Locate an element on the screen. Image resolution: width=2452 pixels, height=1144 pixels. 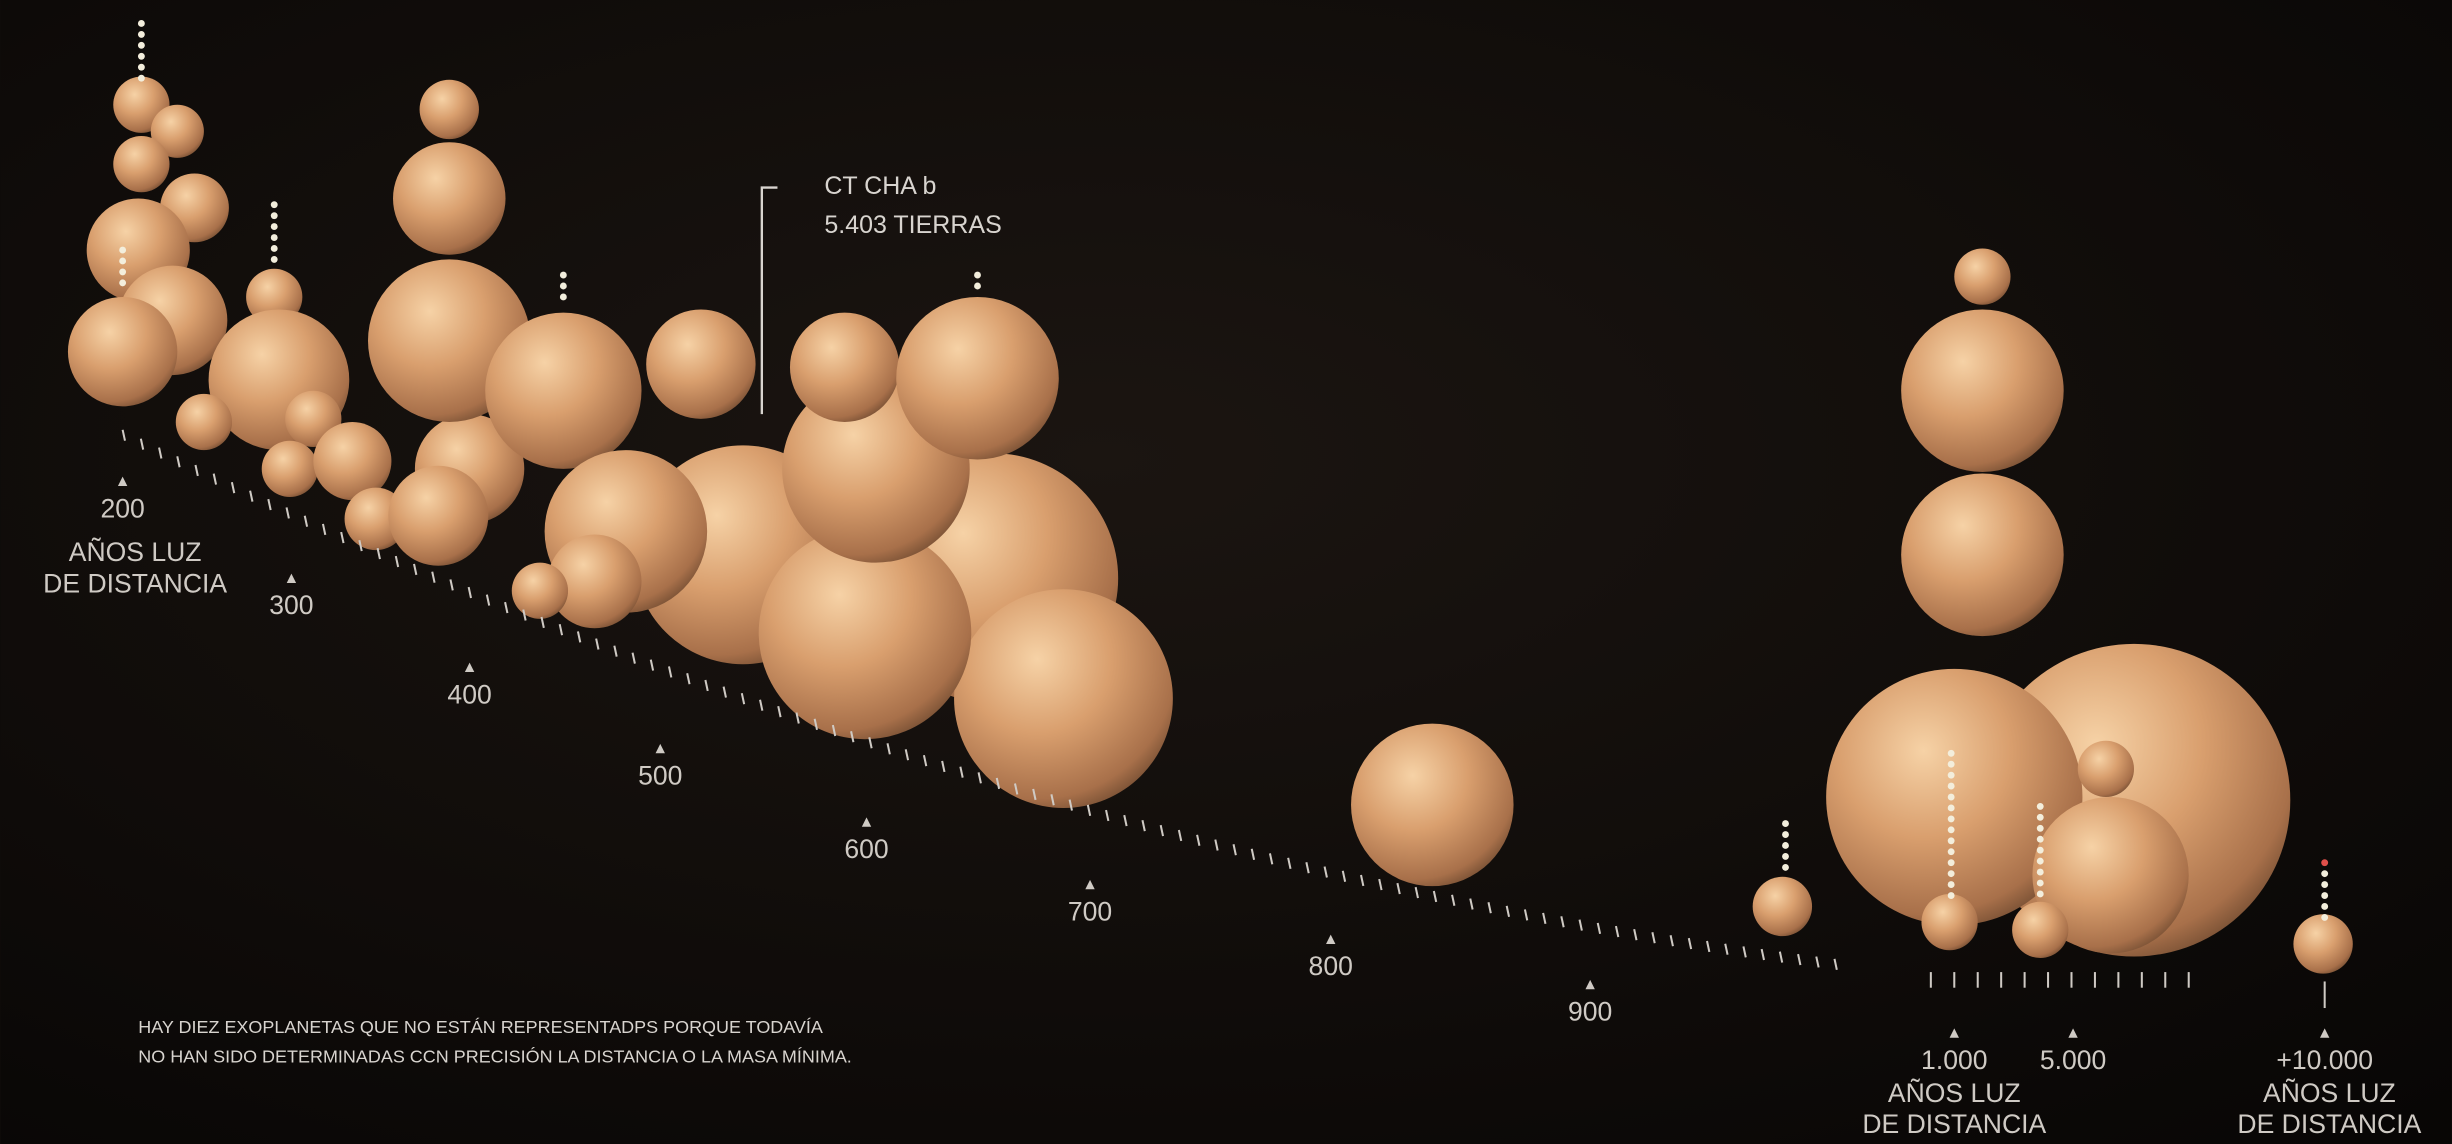
tick-label: 300 is located at coordinates (291, 605).